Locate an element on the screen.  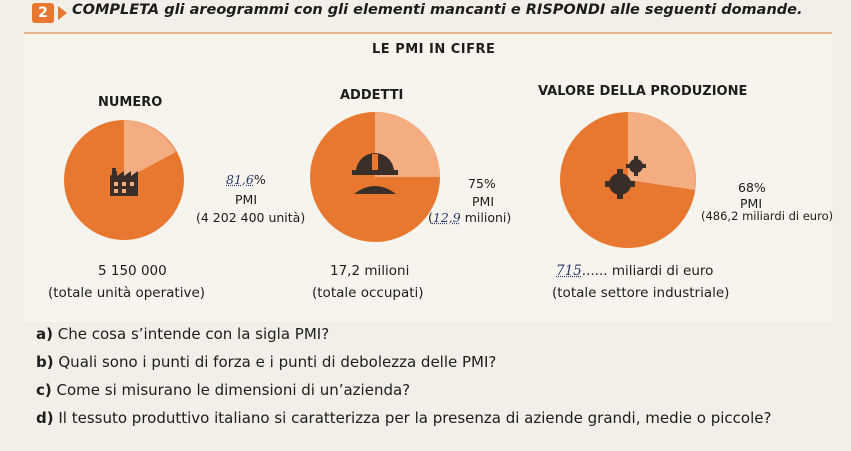
chart-share-label-valore: PMI is located at coordinates (751, 203).